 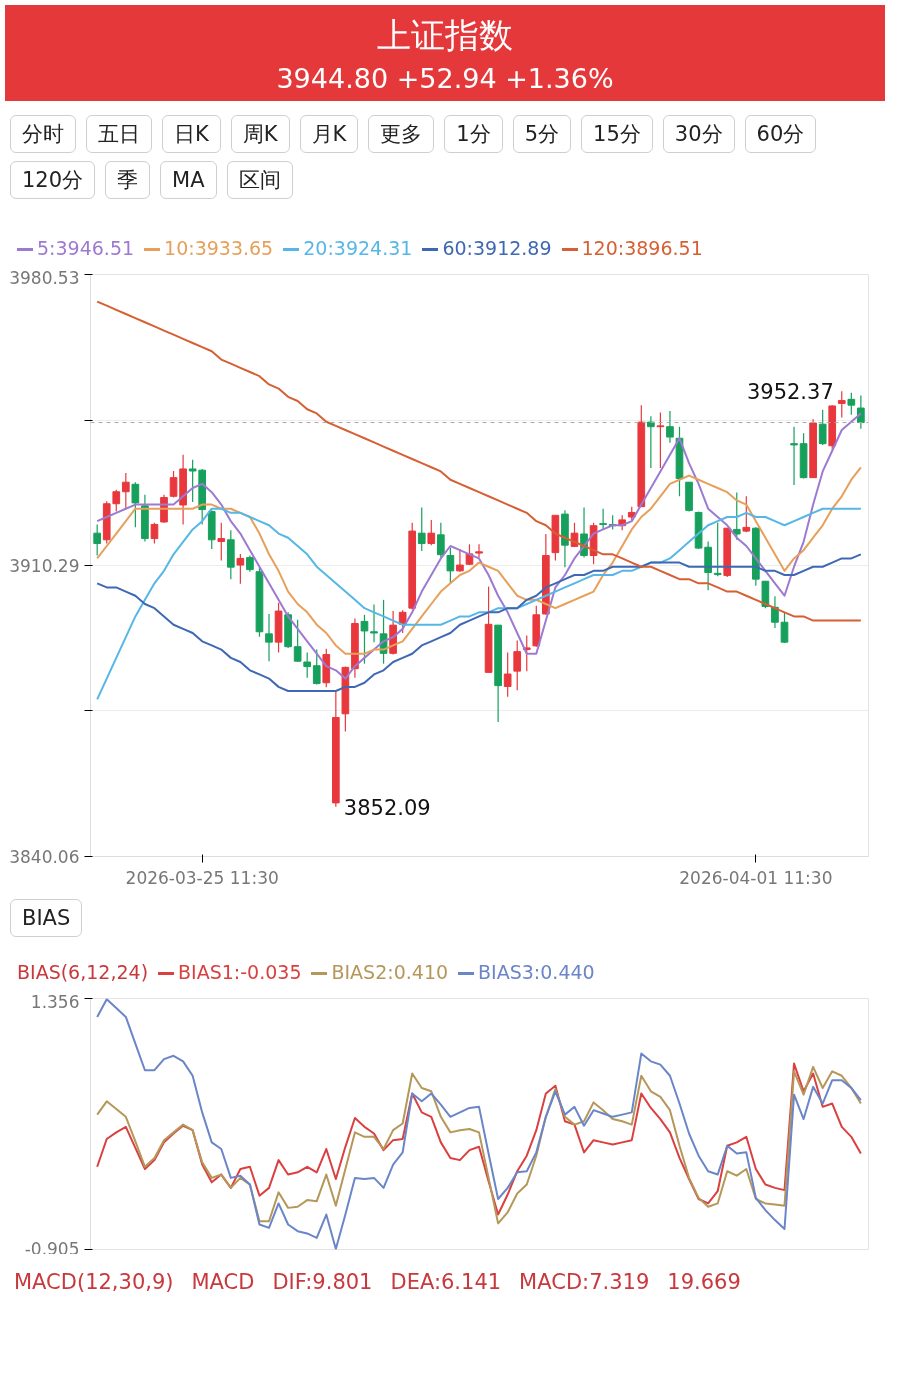 What do you see at coordinates (536, 972) in the screenshot?
I see `legend-label: BIAS3:0.440` at bounding box center [536, 972].